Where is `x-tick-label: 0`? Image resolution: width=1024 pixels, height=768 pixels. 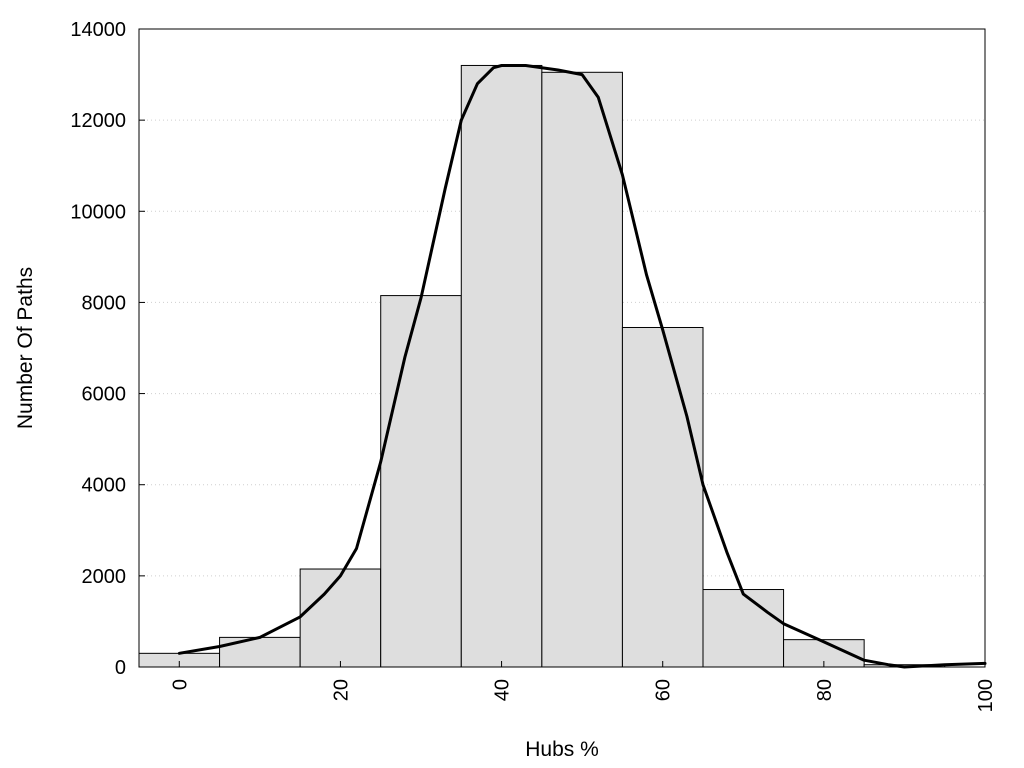
x-tick-label: 0 is located at coordinates (180, 684).